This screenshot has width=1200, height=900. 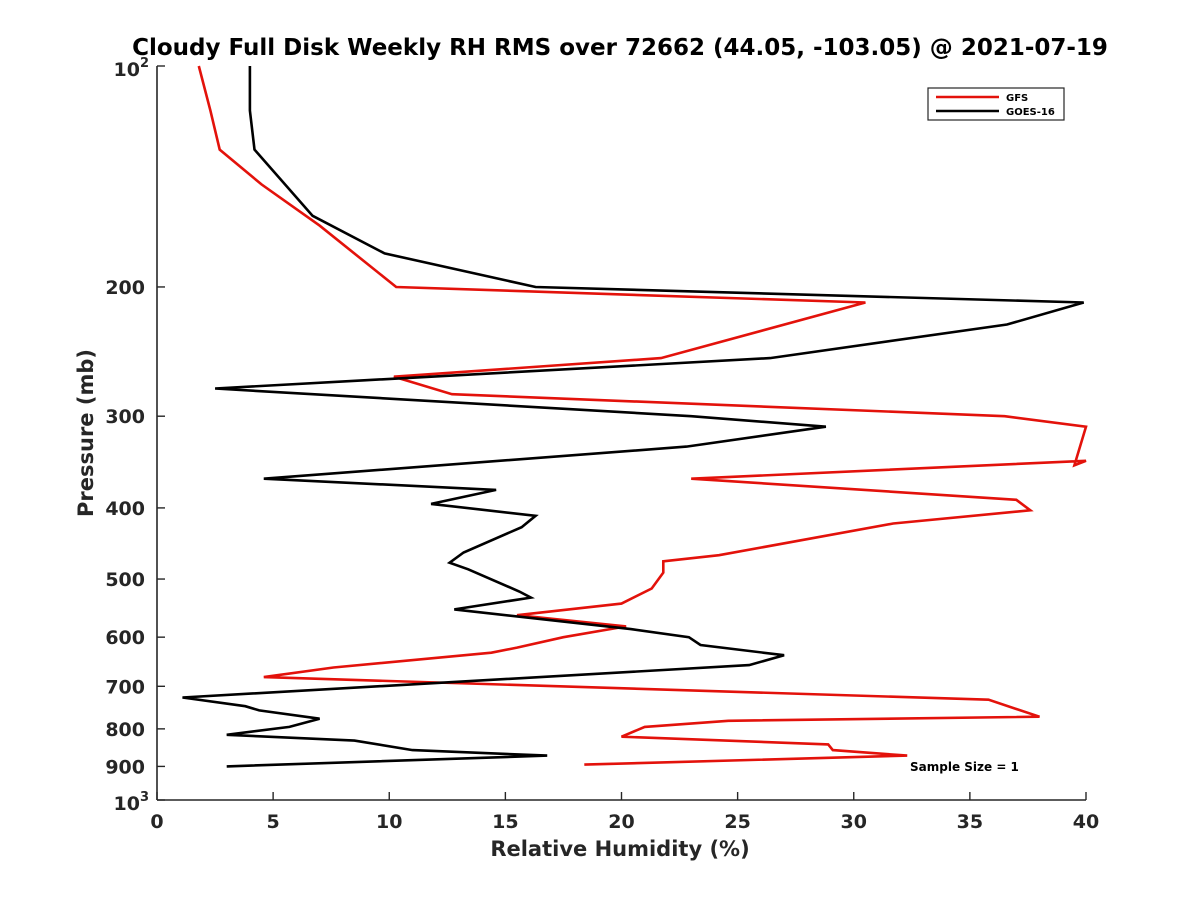 I want to click on y-tick-label: 800, so click(x=125, y=730).